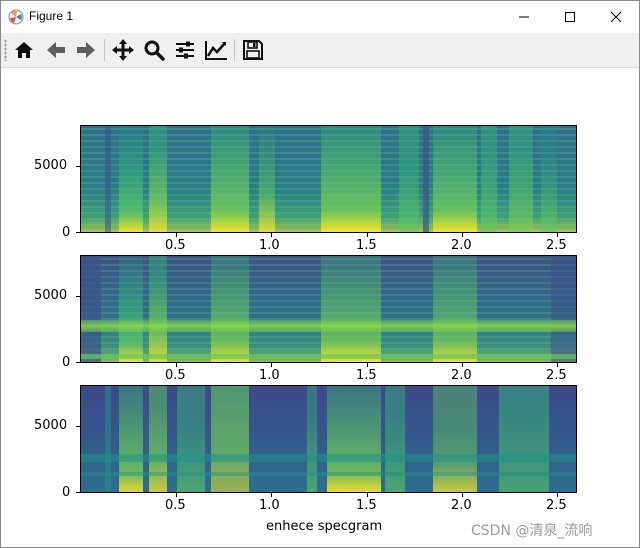 The image size is (640, 548). I want to click on minimize-button, so click(524, 17).